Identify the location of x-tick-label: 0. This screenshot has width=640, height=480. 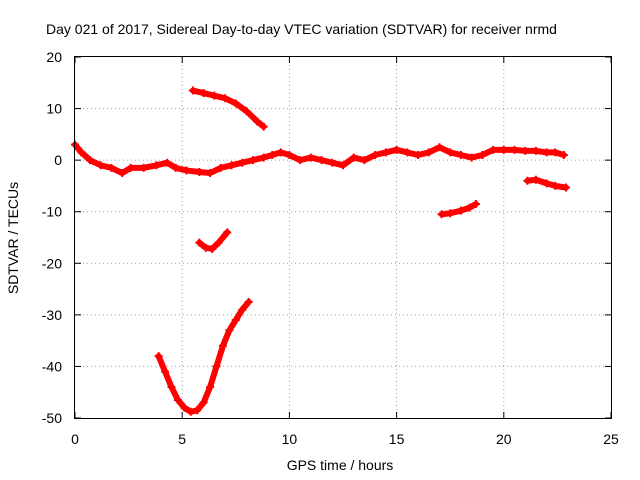
(75, 439).